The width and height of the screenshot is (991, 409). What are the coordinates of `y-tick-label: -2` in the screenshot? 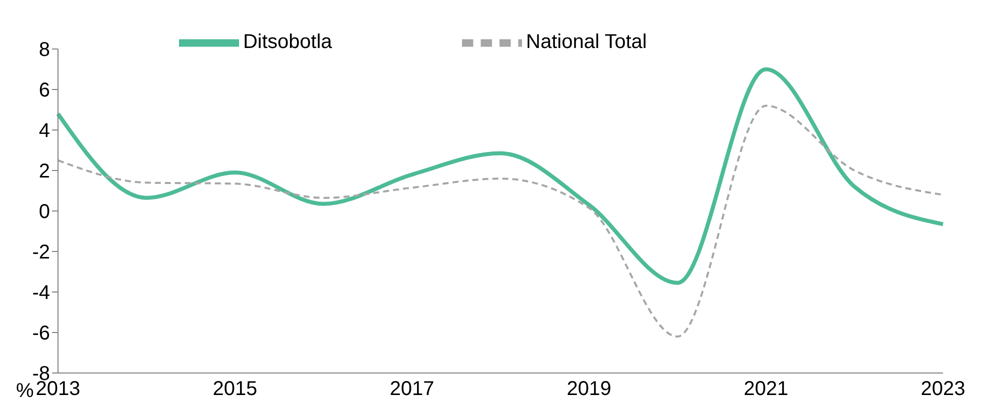 It's located at (41, 253).